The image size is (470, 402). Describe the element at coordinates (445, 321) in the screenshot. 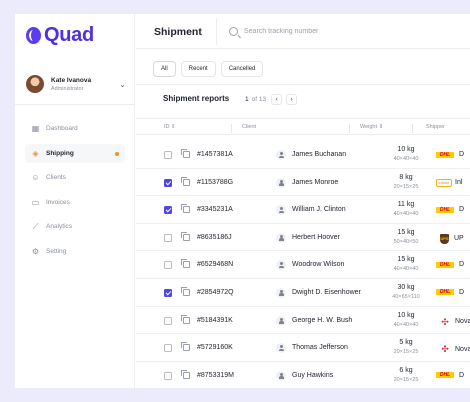

I see `nova-logo-icon: ✣` at that location.